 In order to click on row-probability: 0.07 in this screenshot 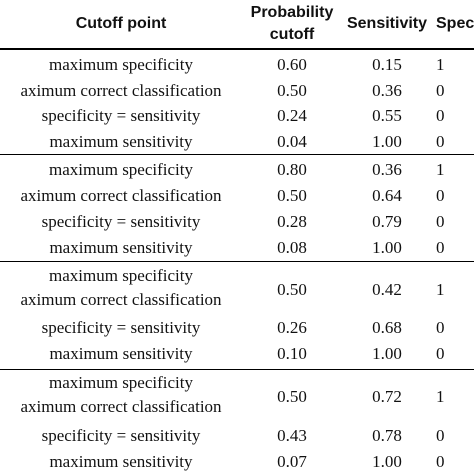, I will do `click(292, 461)`.